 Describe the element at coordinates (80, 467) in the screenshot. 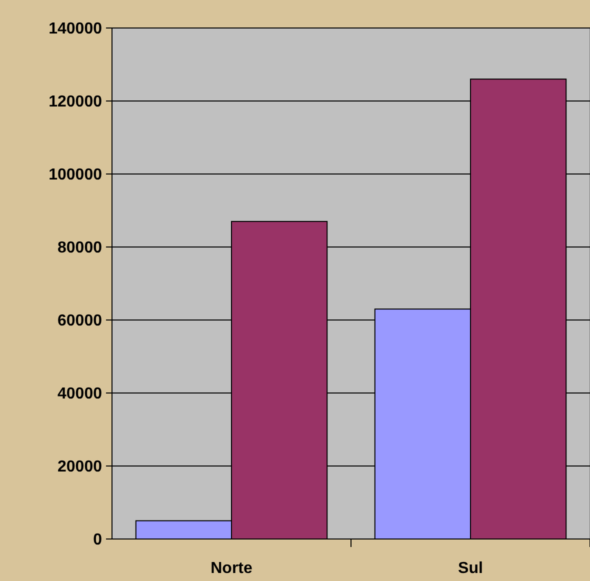

I see `y-tick-label: 20000` at that location.